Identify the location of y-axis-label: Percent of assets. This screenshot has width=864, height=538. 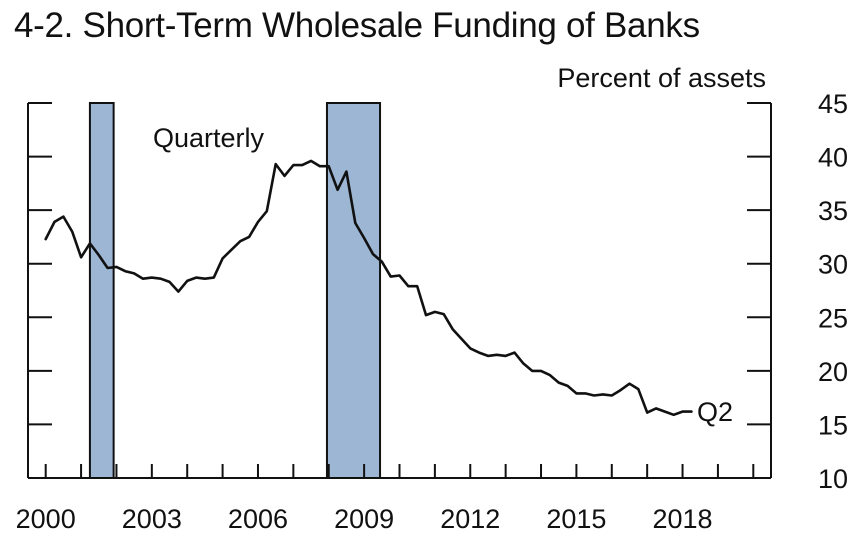
(661, 78).